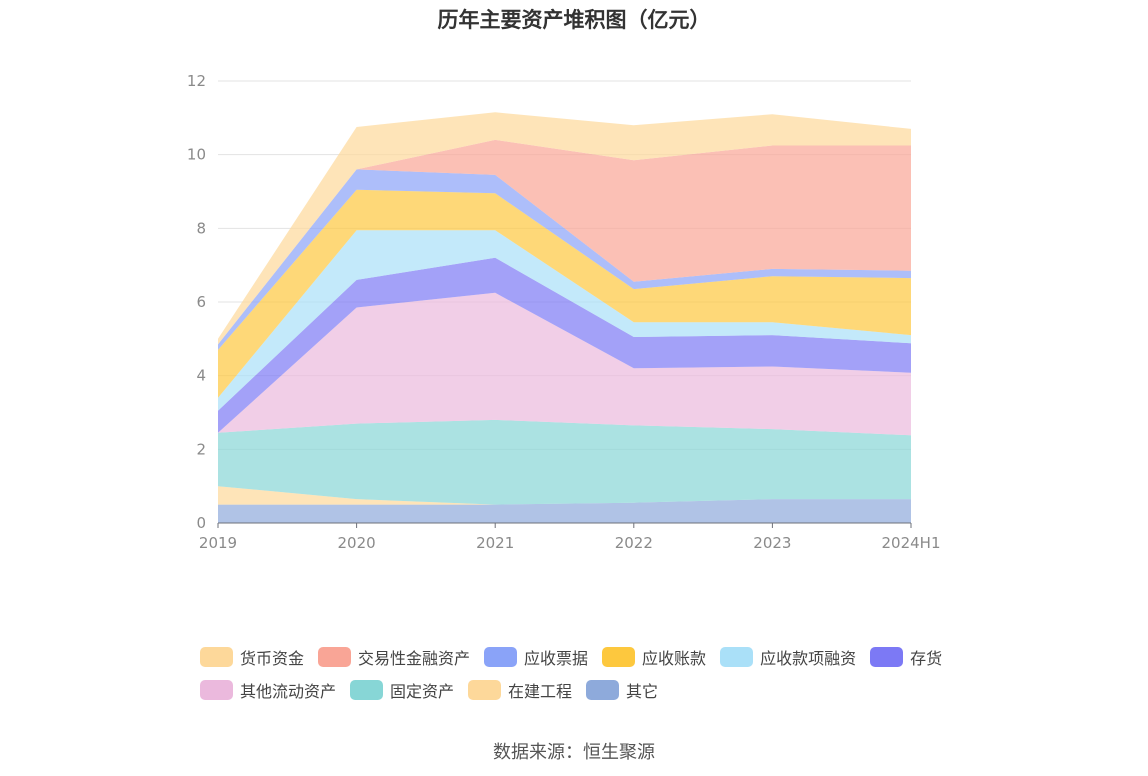  I want to click on legend-item: 其他流动资产, so click(268, 690).